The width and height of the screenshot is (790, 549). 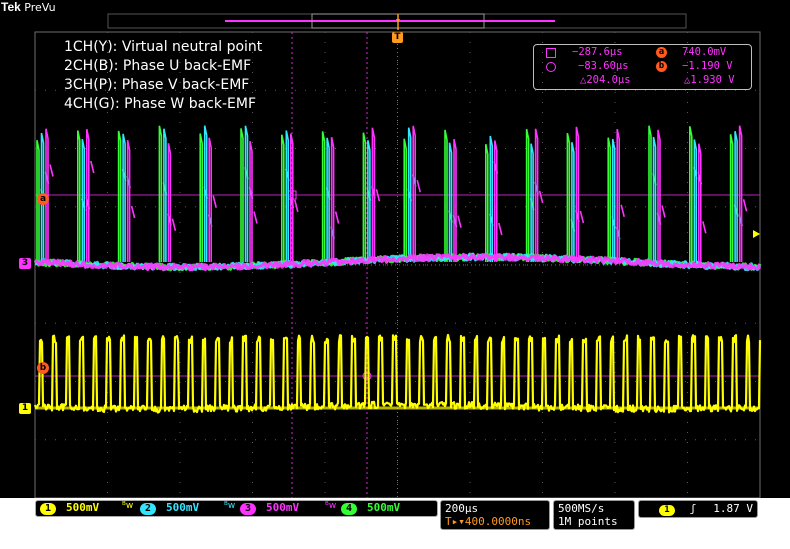 What do you see at coordinates (707, 66) in the screenshot?
I see `cursor-b-voltage: −1.190 V` at bounding box center [707, 66].